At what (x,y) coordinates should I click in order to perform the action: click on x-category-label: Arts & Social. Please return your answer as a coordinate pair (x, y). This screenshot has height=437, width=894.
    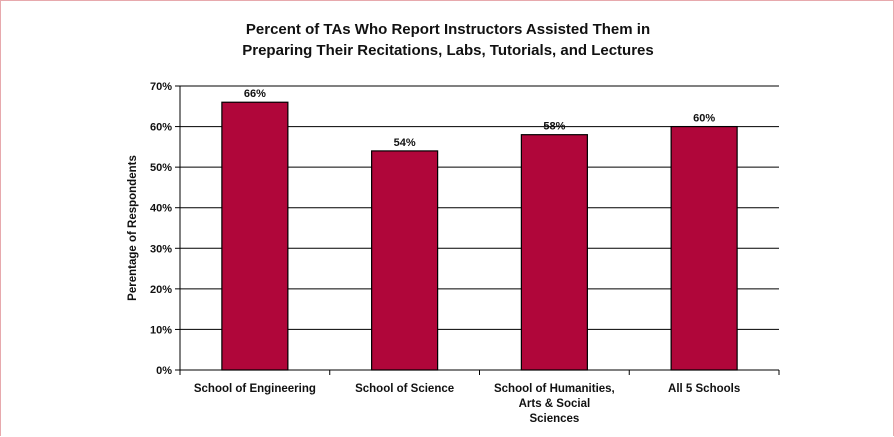
    Looking at the image, I should click on (555, 404).